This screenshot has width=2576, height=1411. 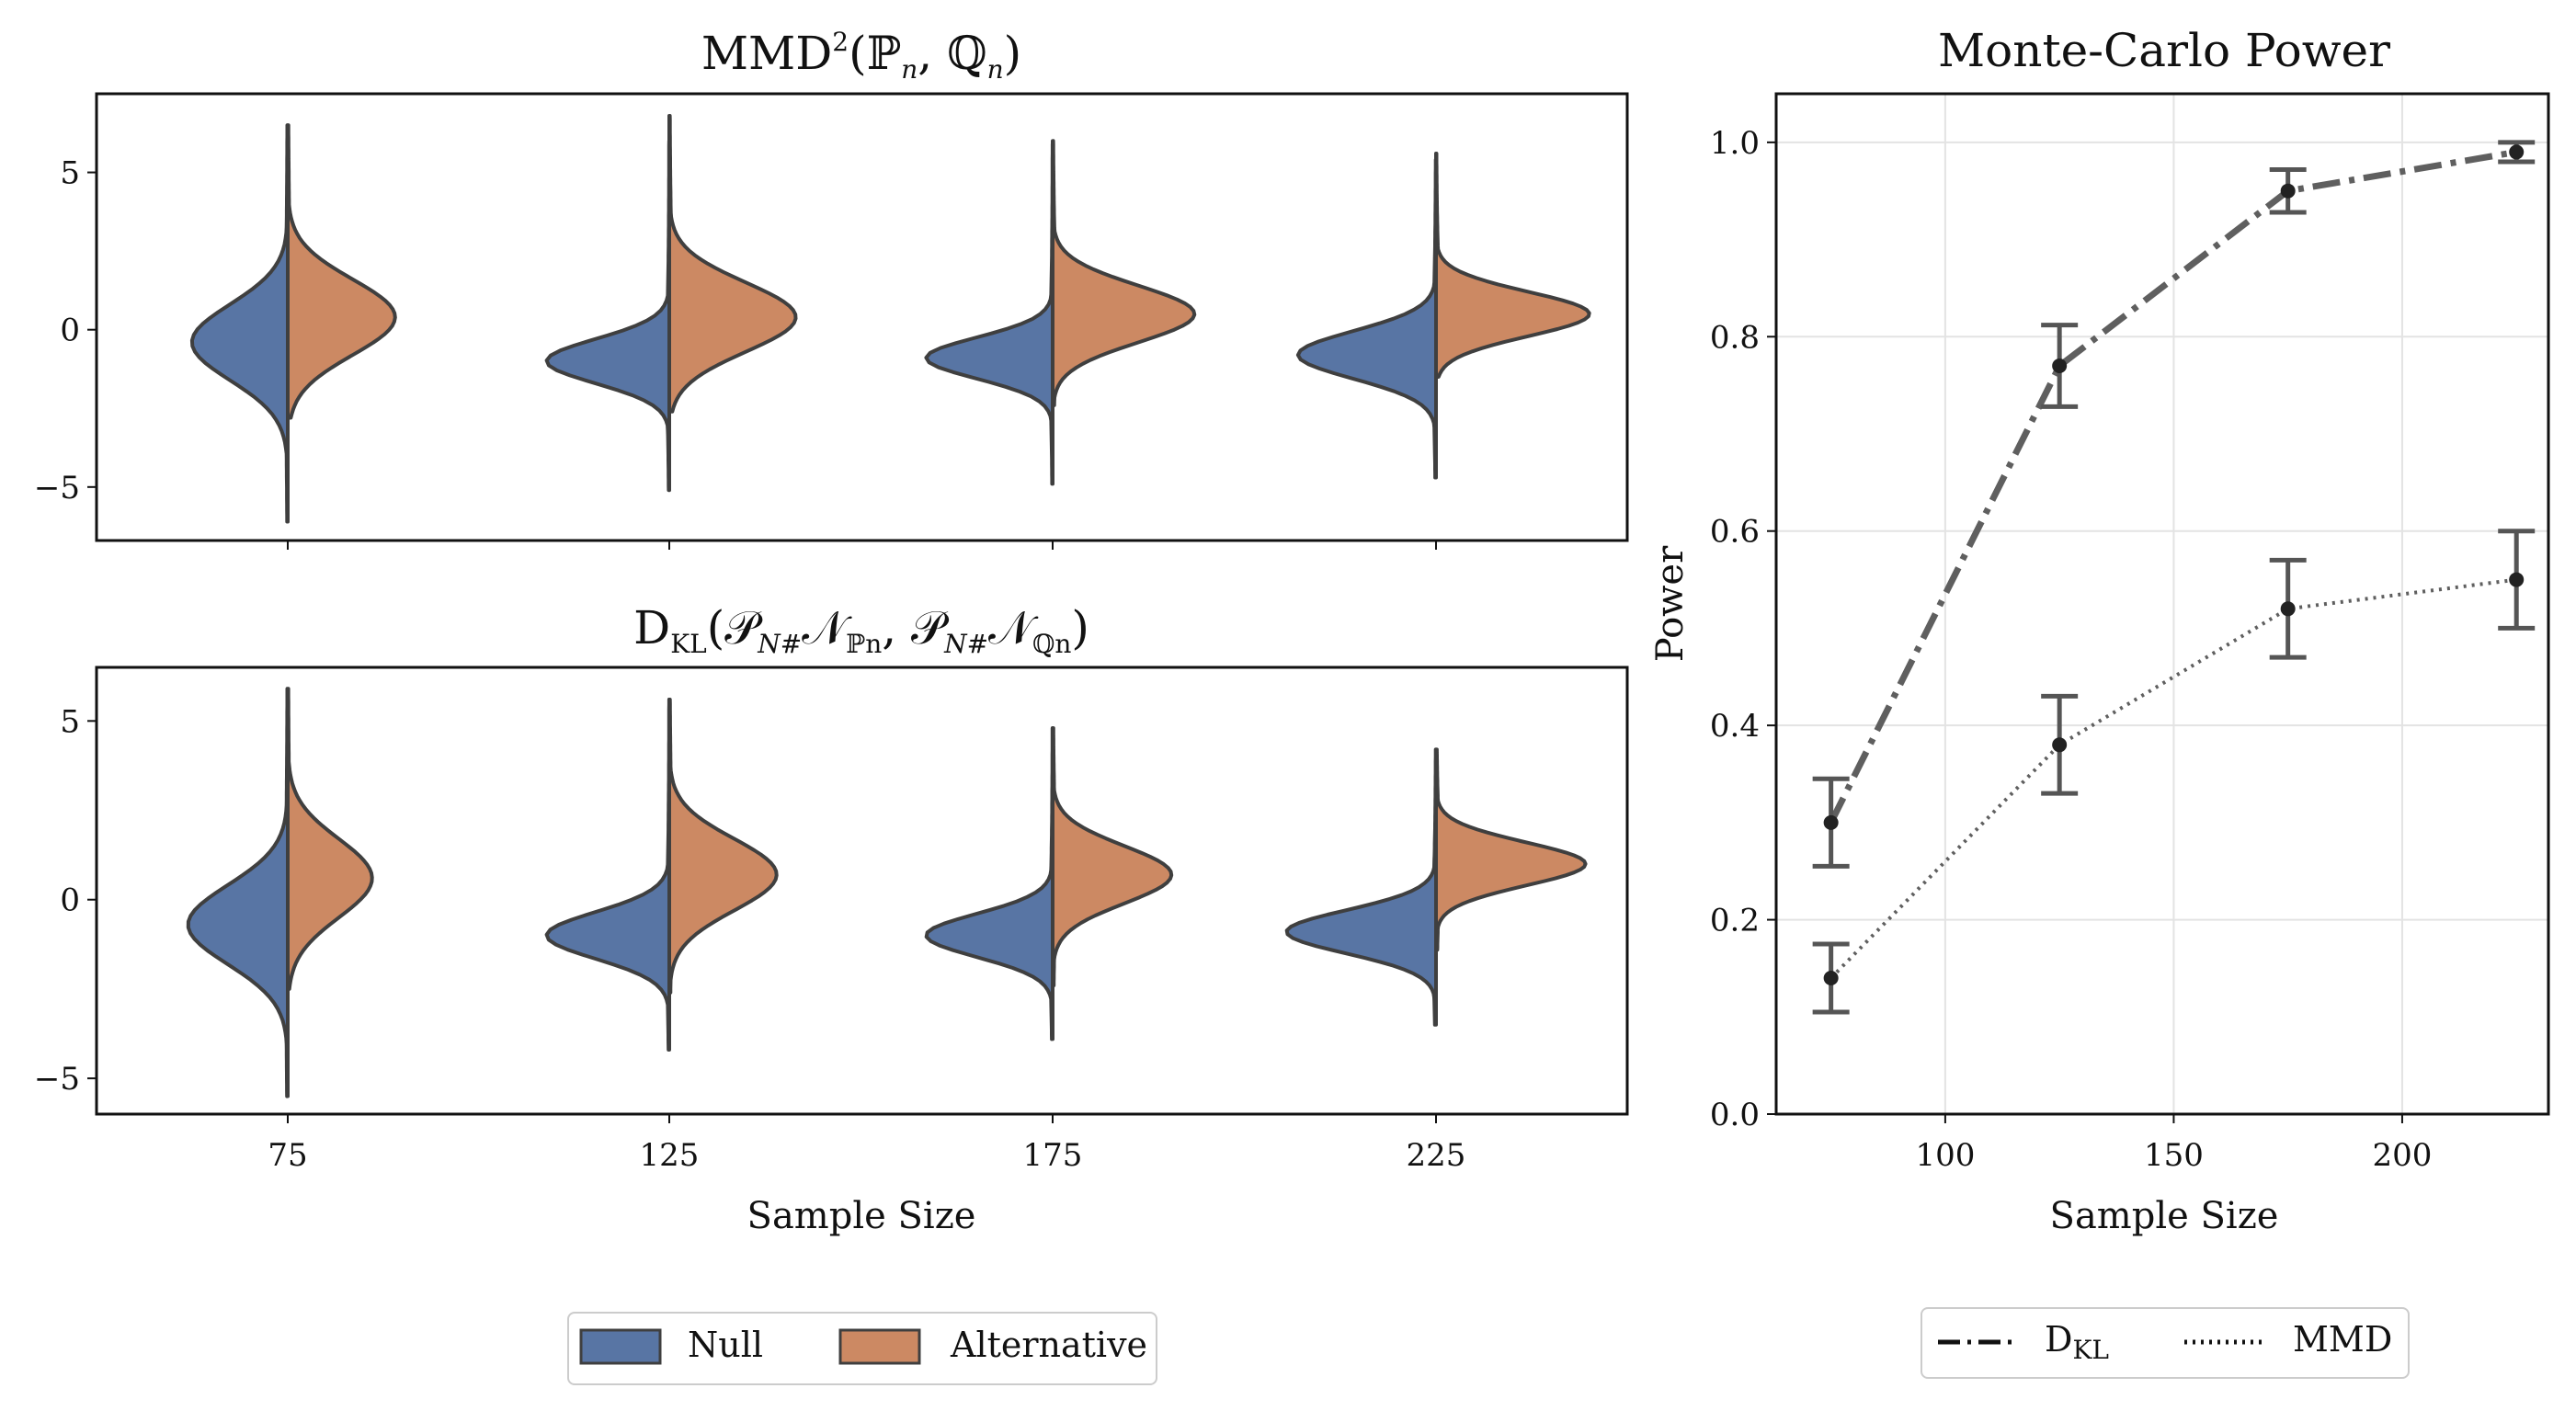 What do you see at coordinates (2402, 1155) in the screenshot?
I see `power-xtick-label: 200` at bounding box center [2402, 1155].